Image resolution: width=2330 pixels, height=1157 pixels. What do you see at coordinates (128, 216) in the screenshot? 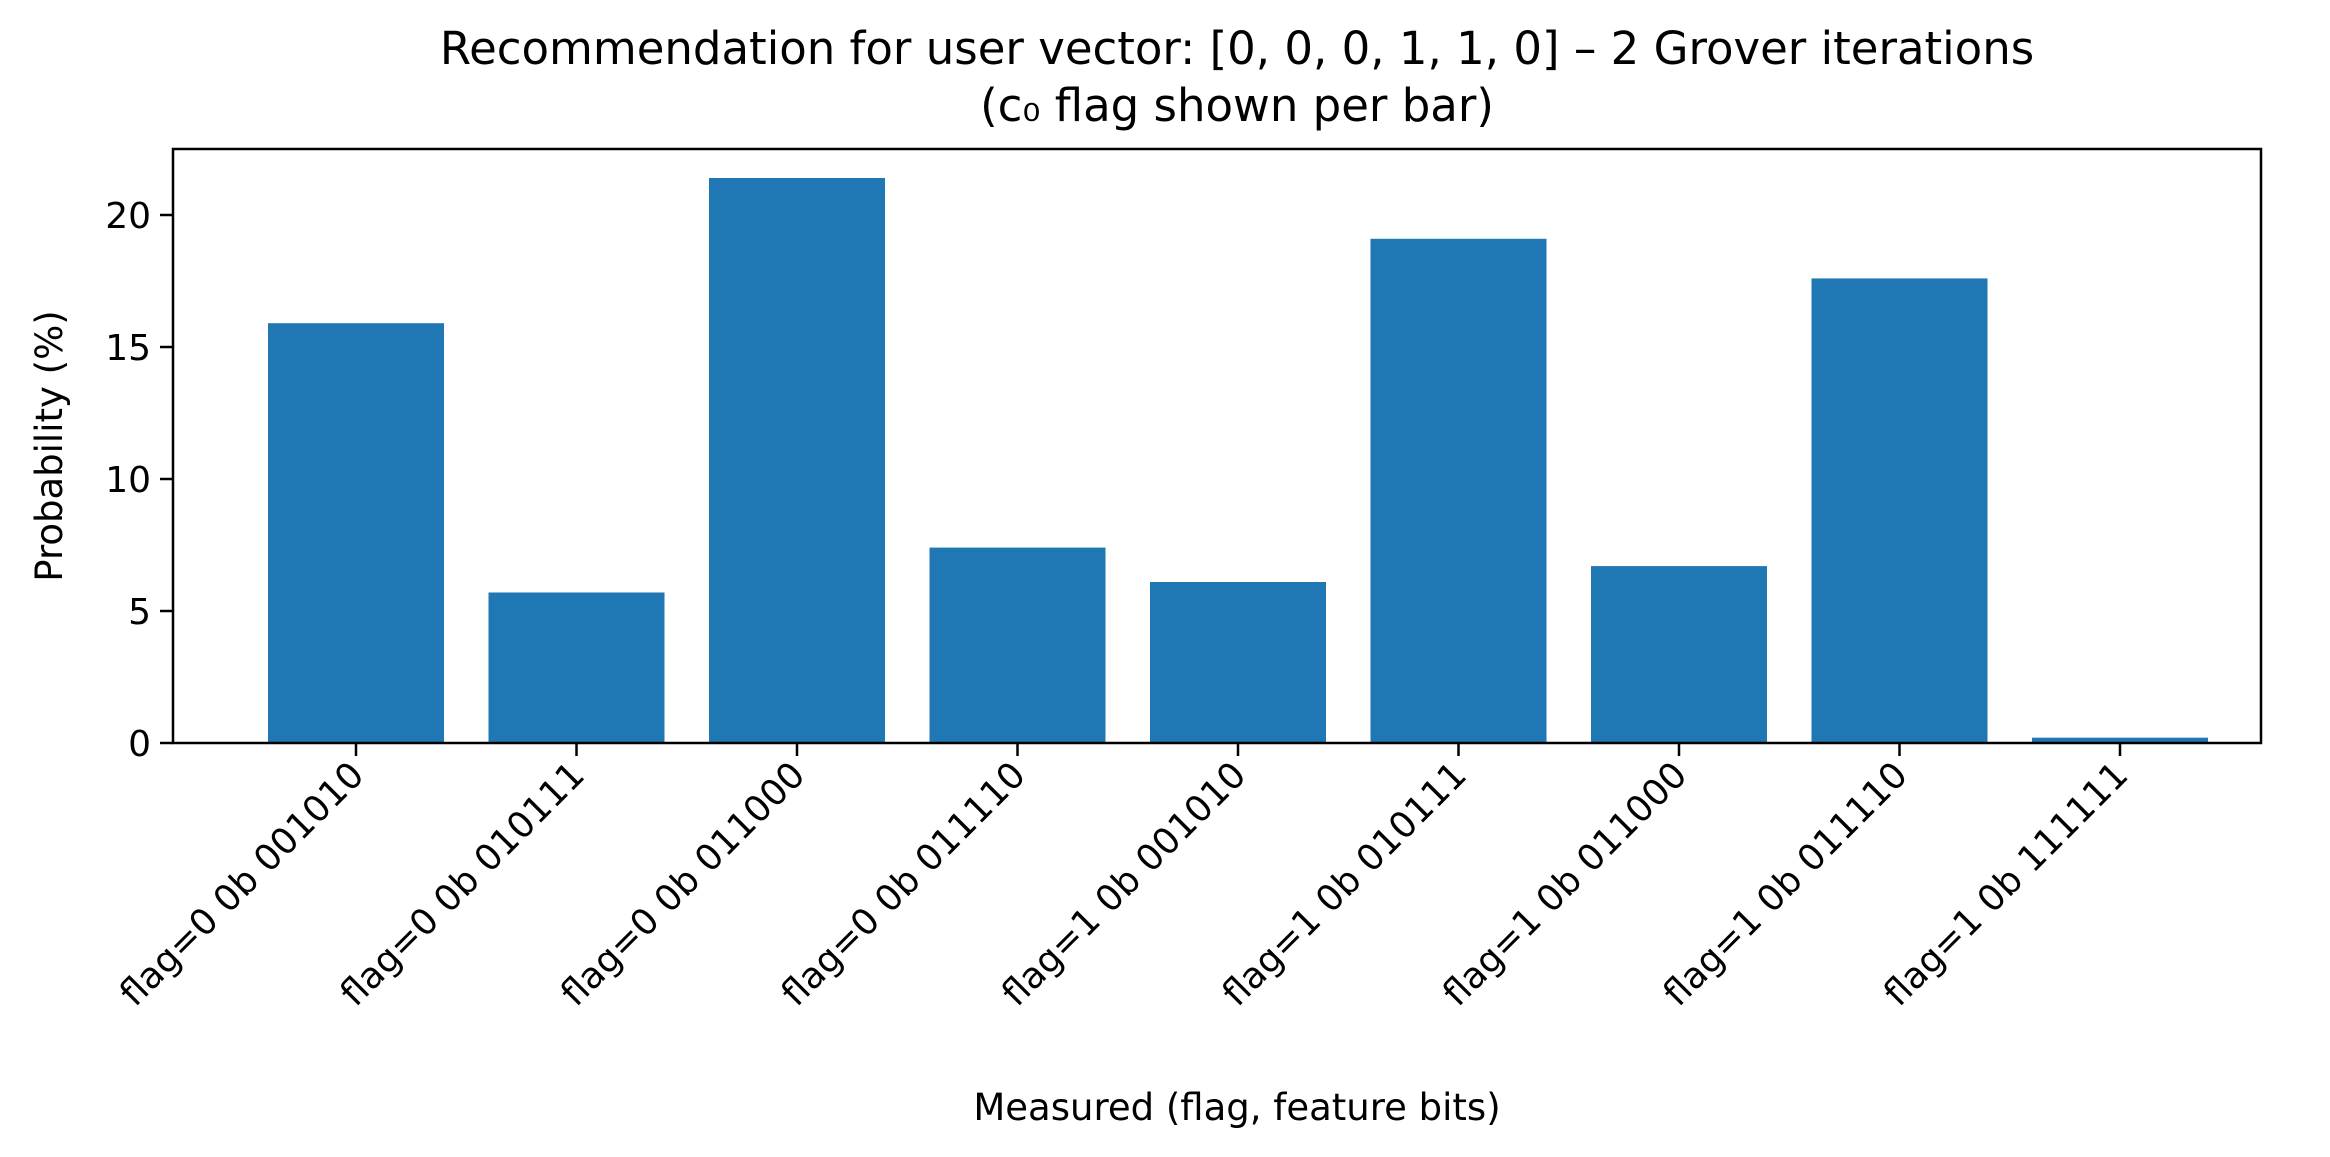
I see `y-tick-label-4: 20` at bounding box center [128, 216].